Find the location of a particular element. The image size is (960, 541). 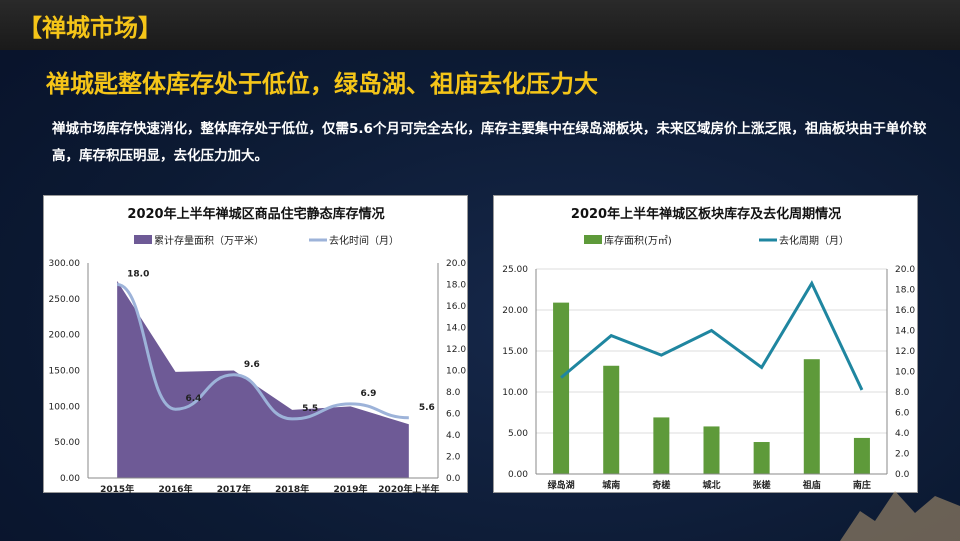

x-tick-label: 2016年 is located at coordinates (175, 488).